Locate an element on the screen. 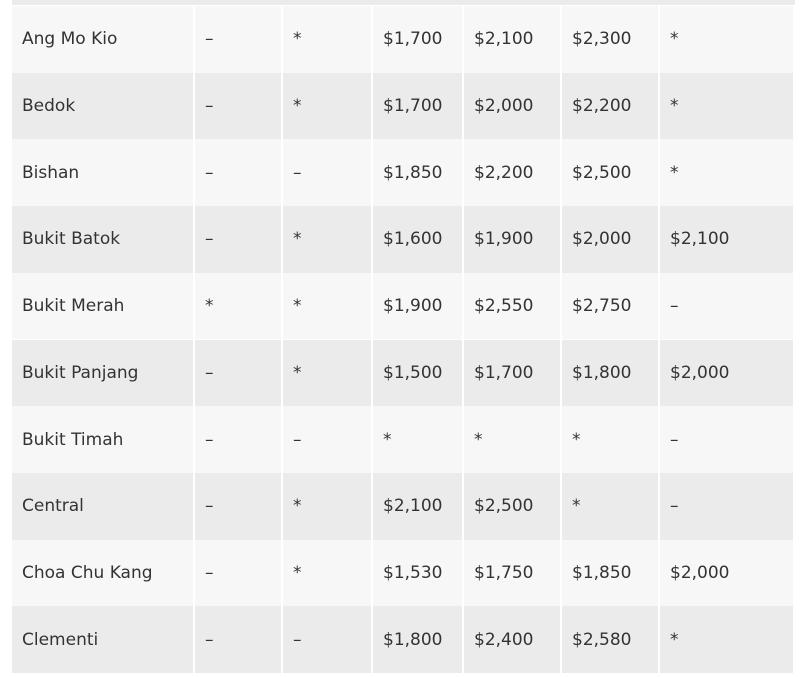 This screenshot has height=677, width=800. area-name-cell: Bukit Timah is located at coordinates (103, 439).